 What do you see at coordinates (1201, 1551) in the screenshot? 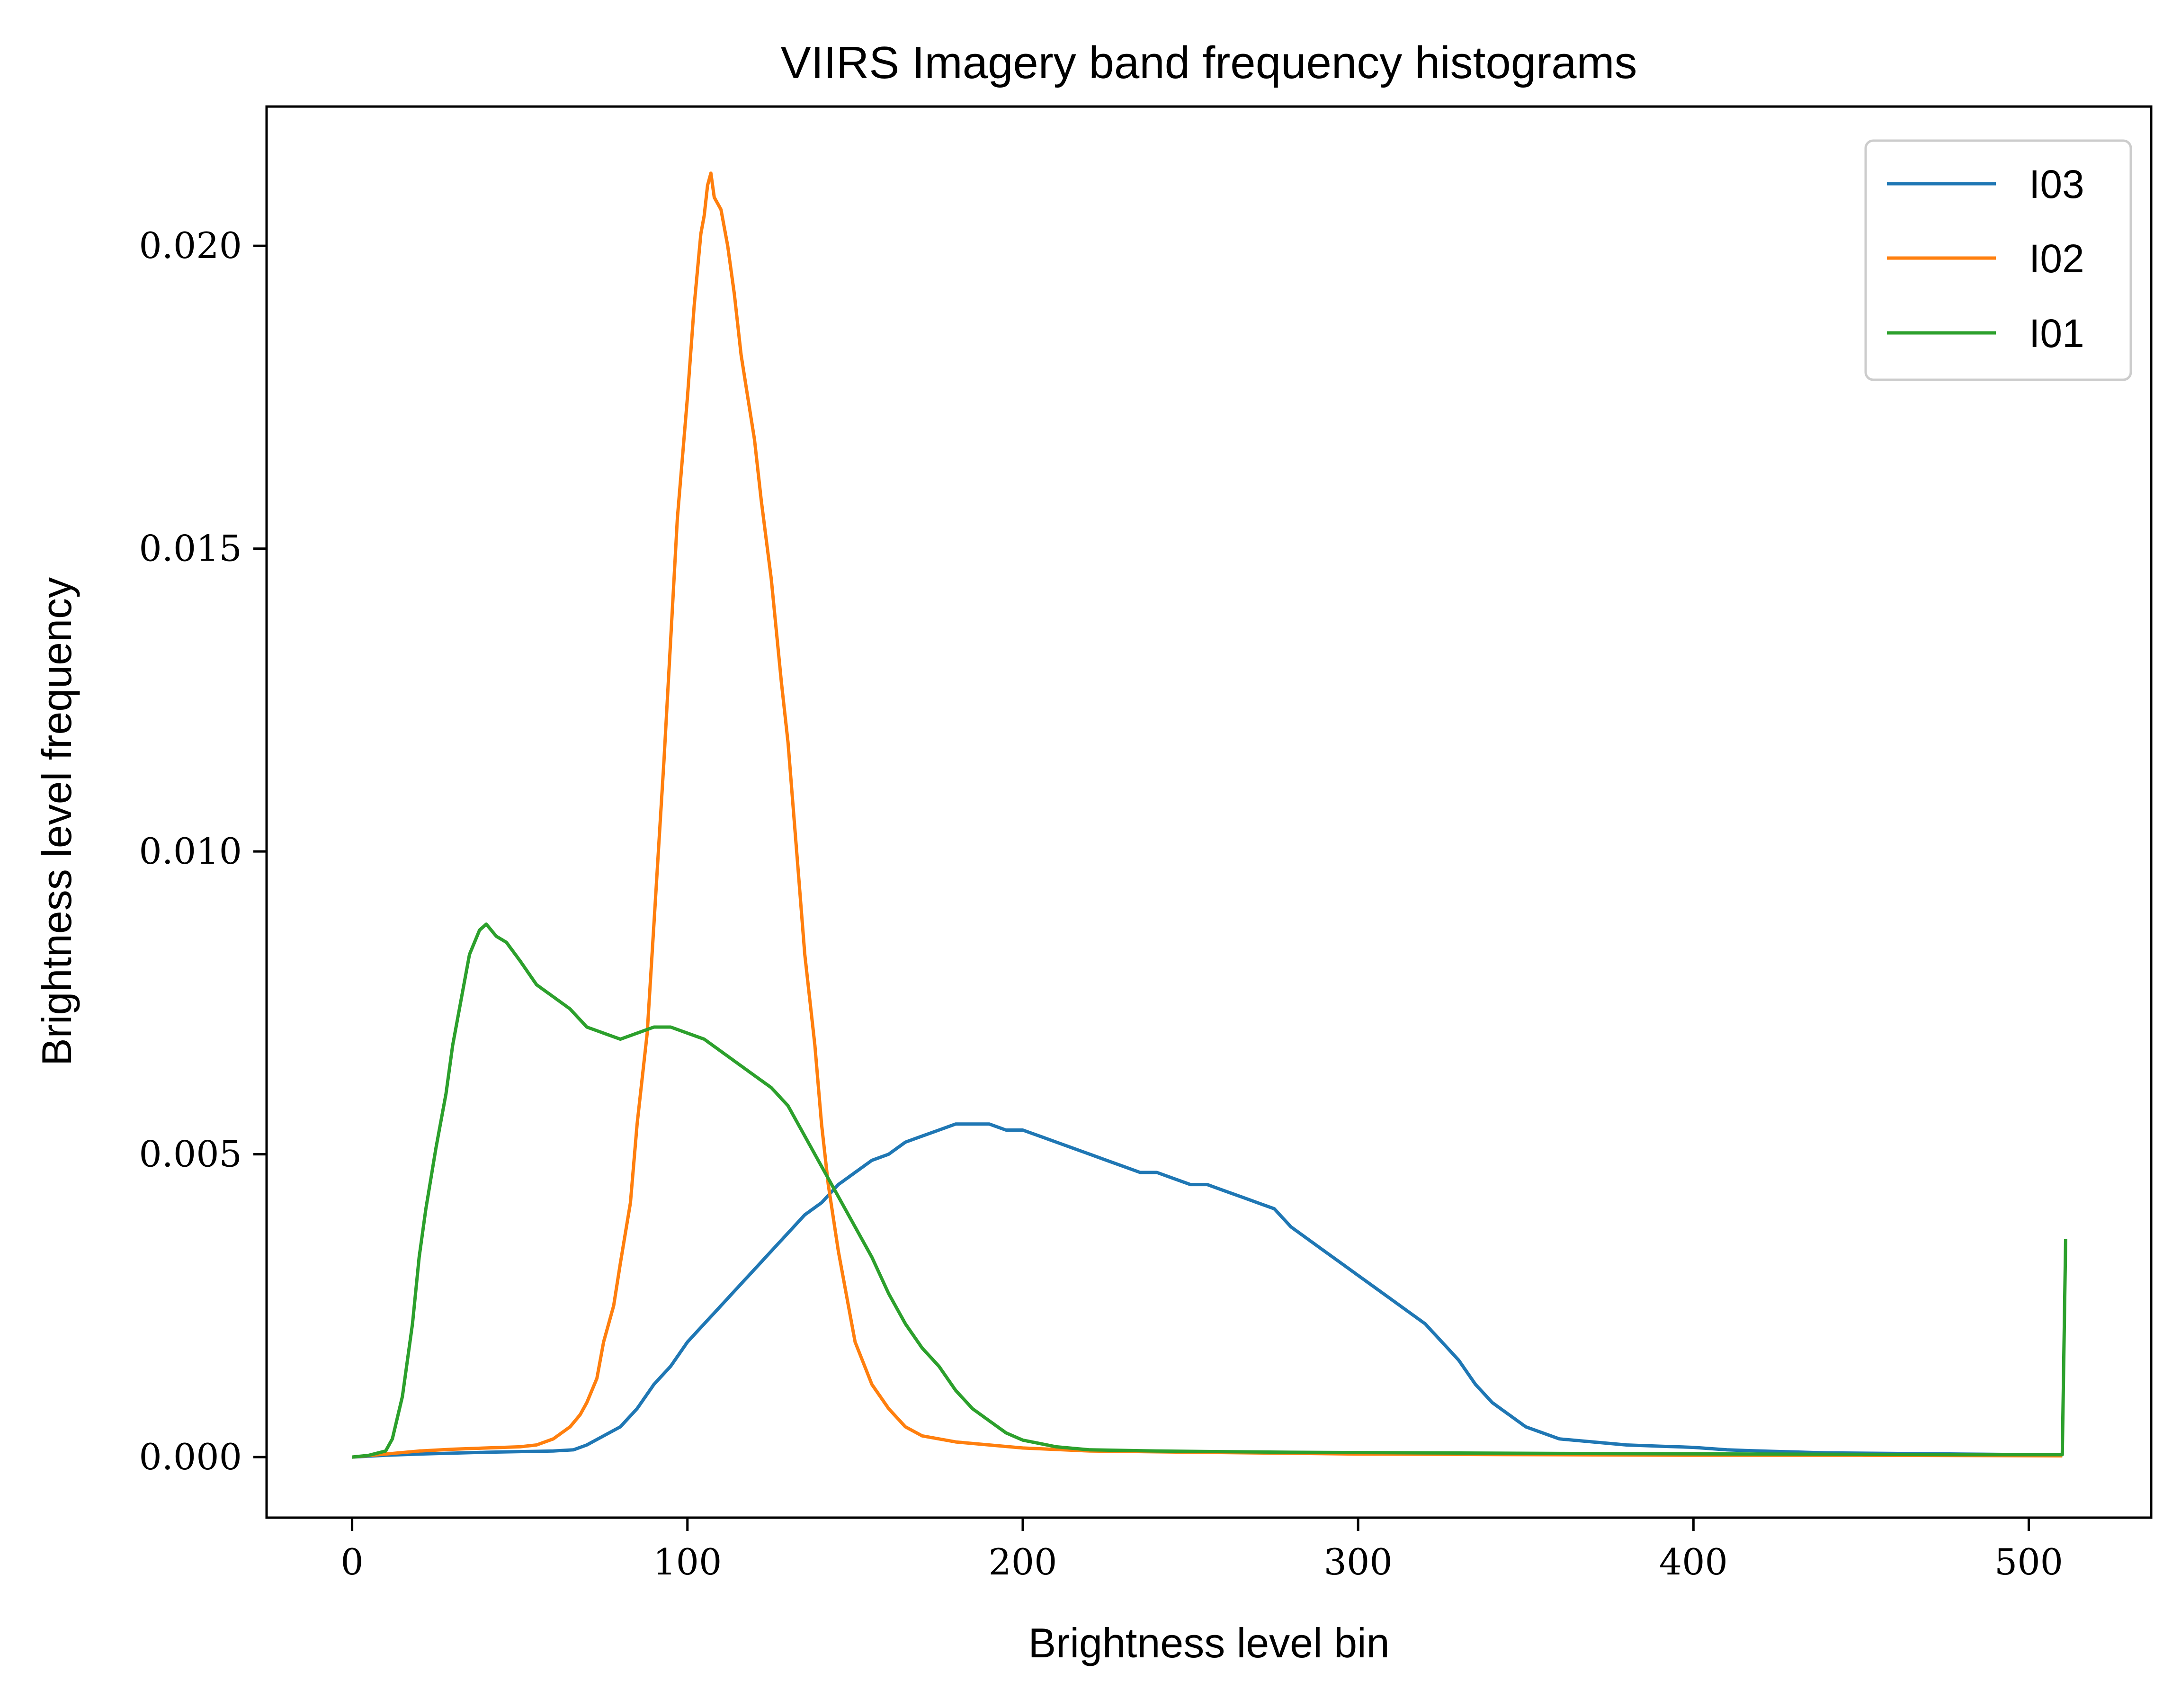
I see `x-axis-ticks: 0 100 200 300 400 500` at bounding box center [1201, 1551].